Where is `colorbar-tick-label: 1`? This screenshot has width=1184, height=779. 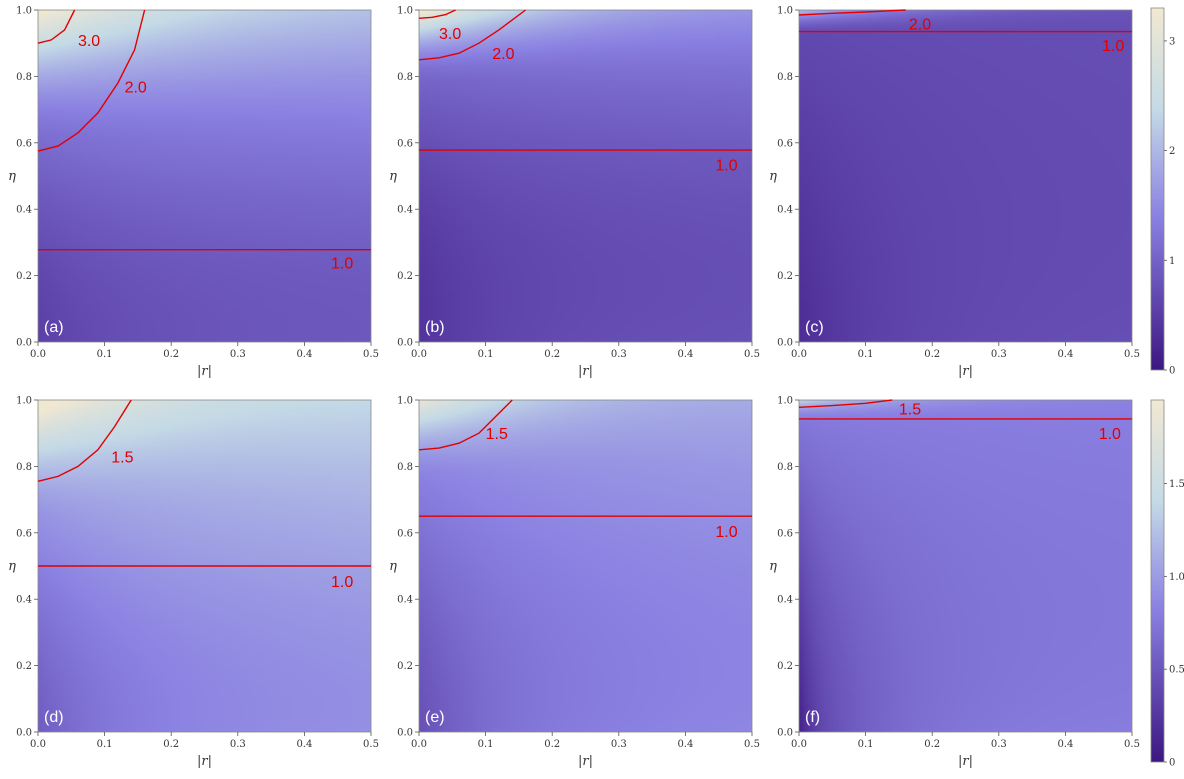
colorbar-tick-label: 1 is located at coordinates (1172, 261).